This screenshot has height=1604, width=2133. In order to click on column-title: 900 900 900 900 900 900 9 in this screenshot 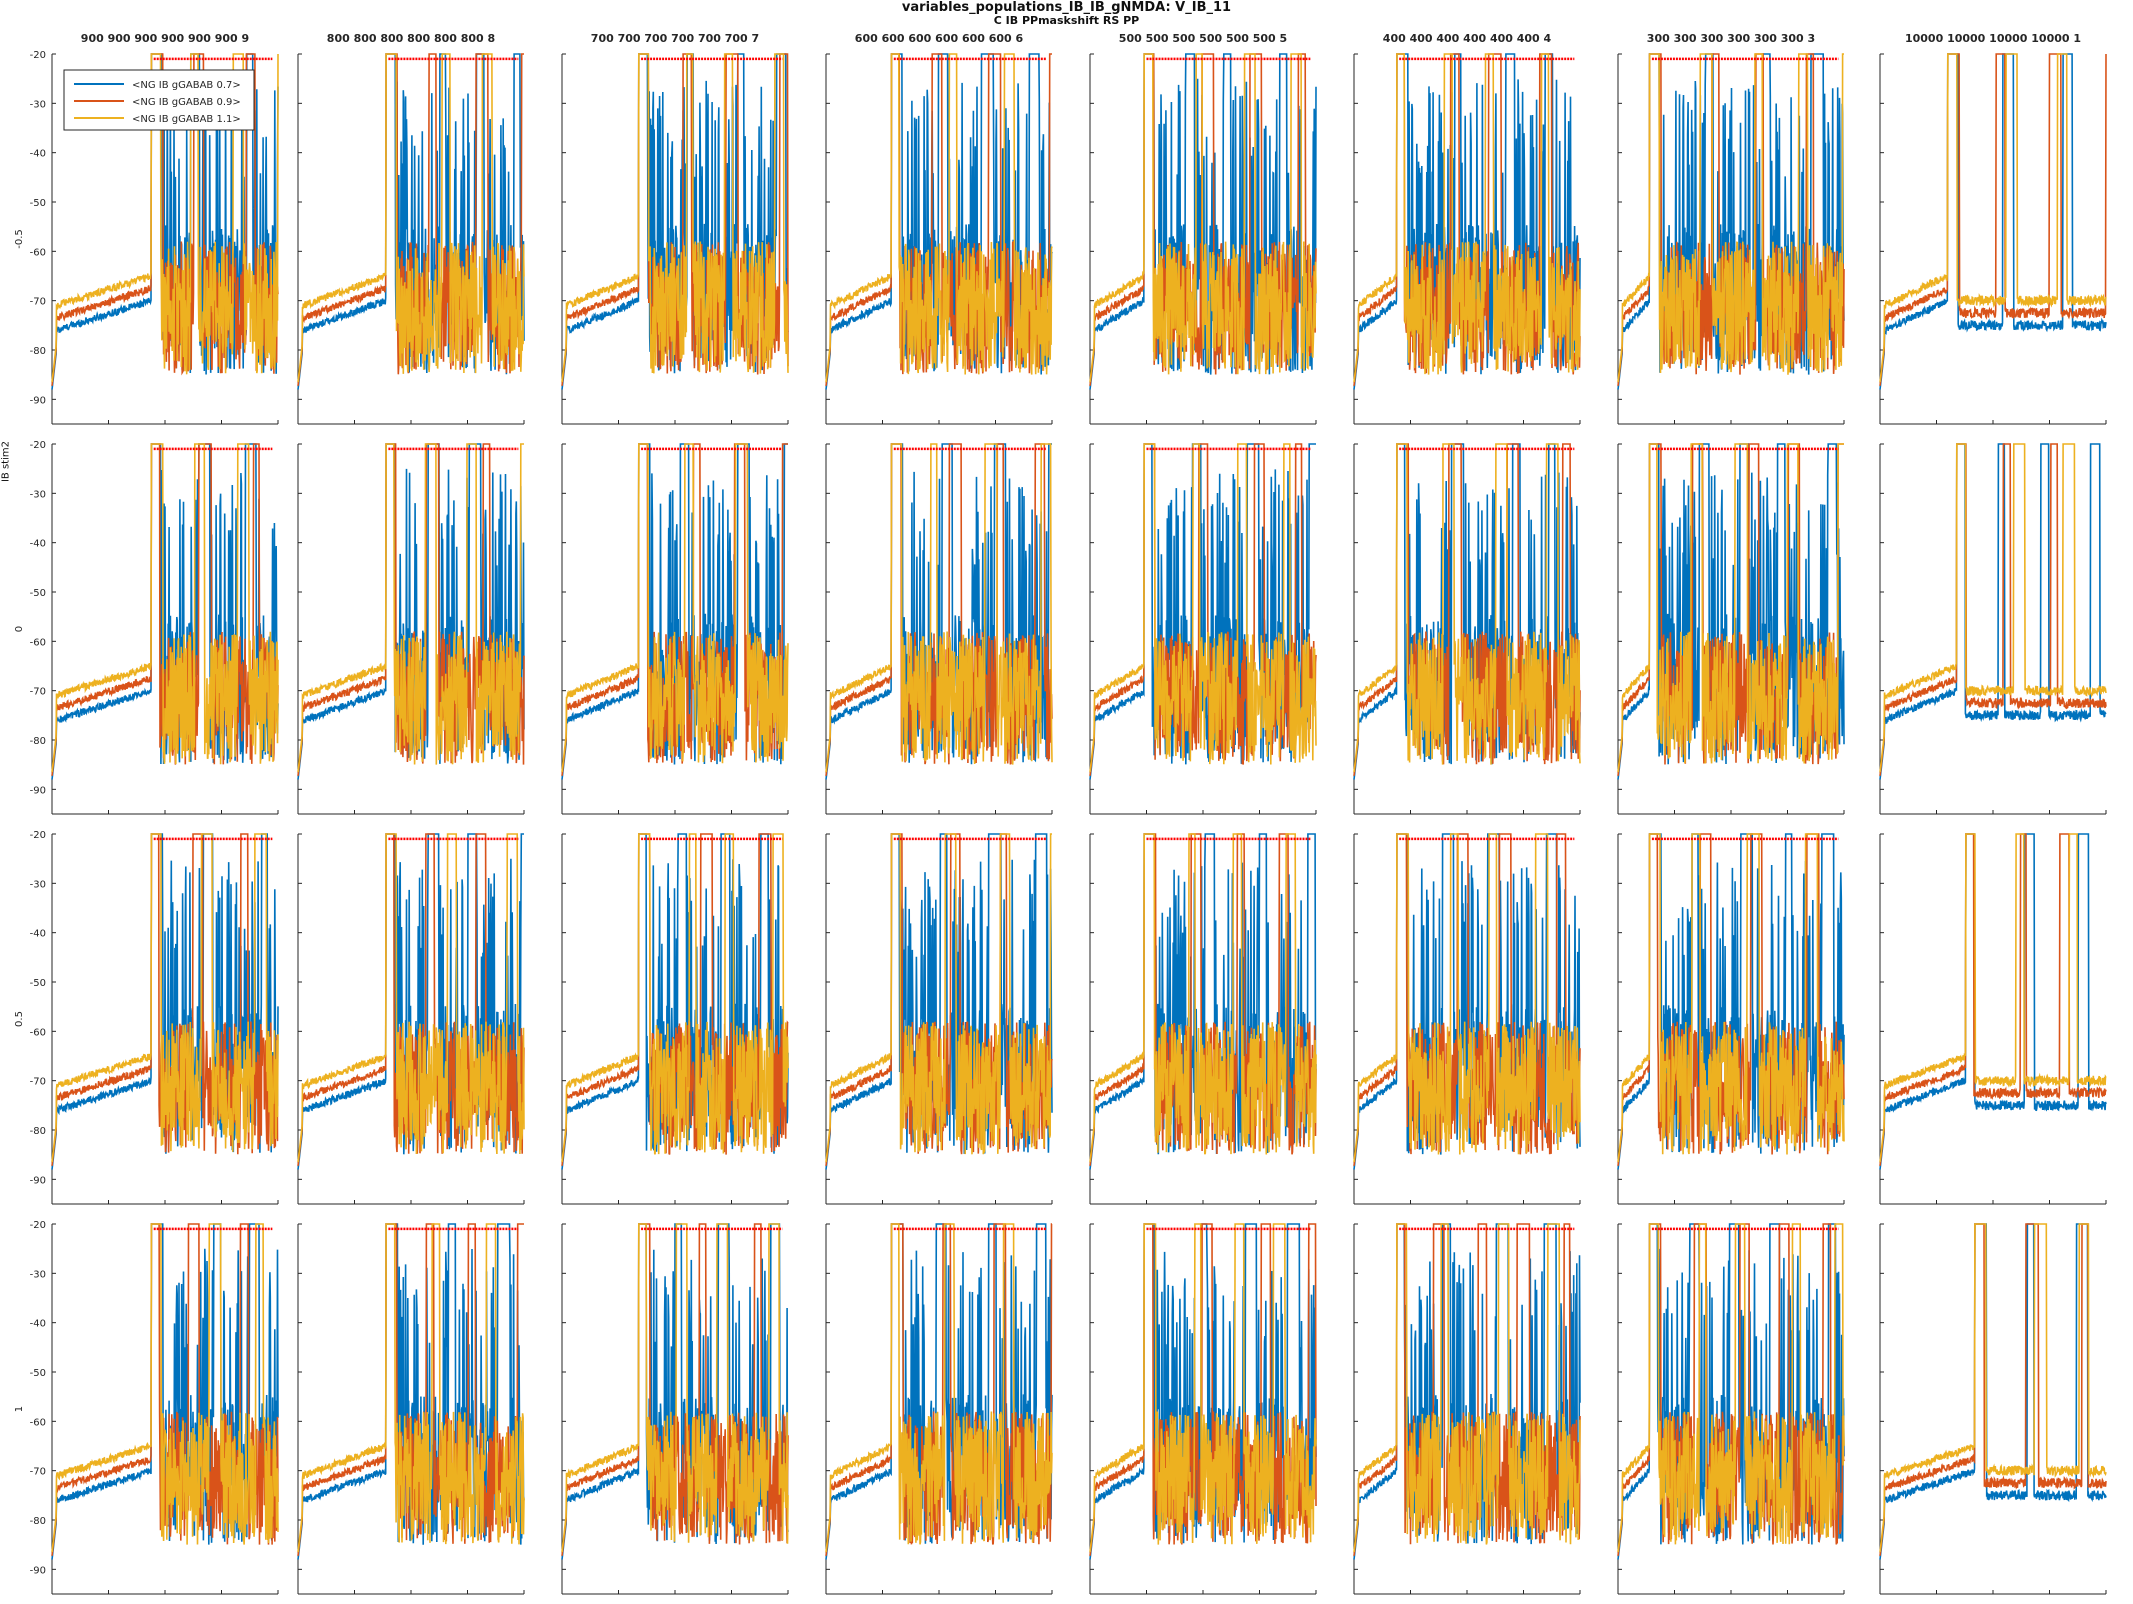, I will do `click(165, 38)`.